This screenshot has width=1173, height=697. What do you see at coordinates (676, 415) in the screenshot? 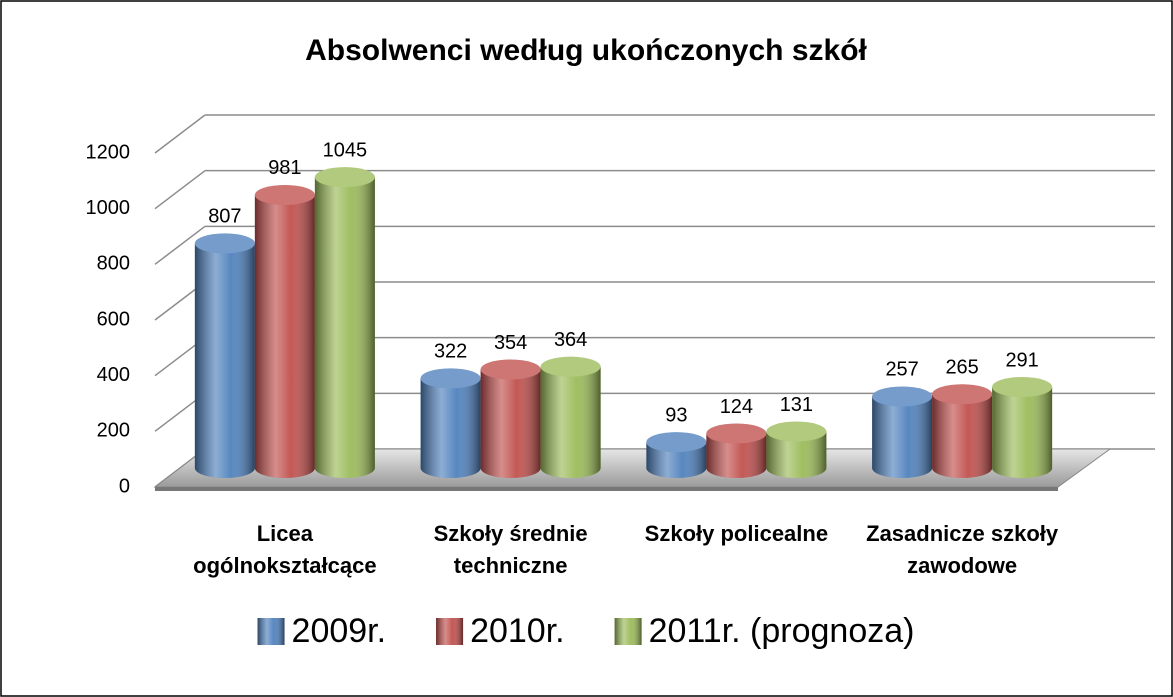
I see `value-label: 93` at bounding box center [676, 415].